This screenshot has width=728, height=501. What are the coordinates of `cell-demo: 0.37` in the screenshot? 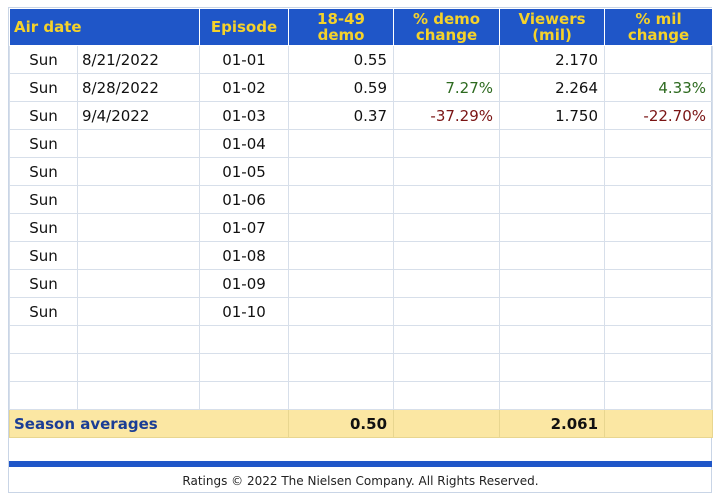 It's located at (341, 115).